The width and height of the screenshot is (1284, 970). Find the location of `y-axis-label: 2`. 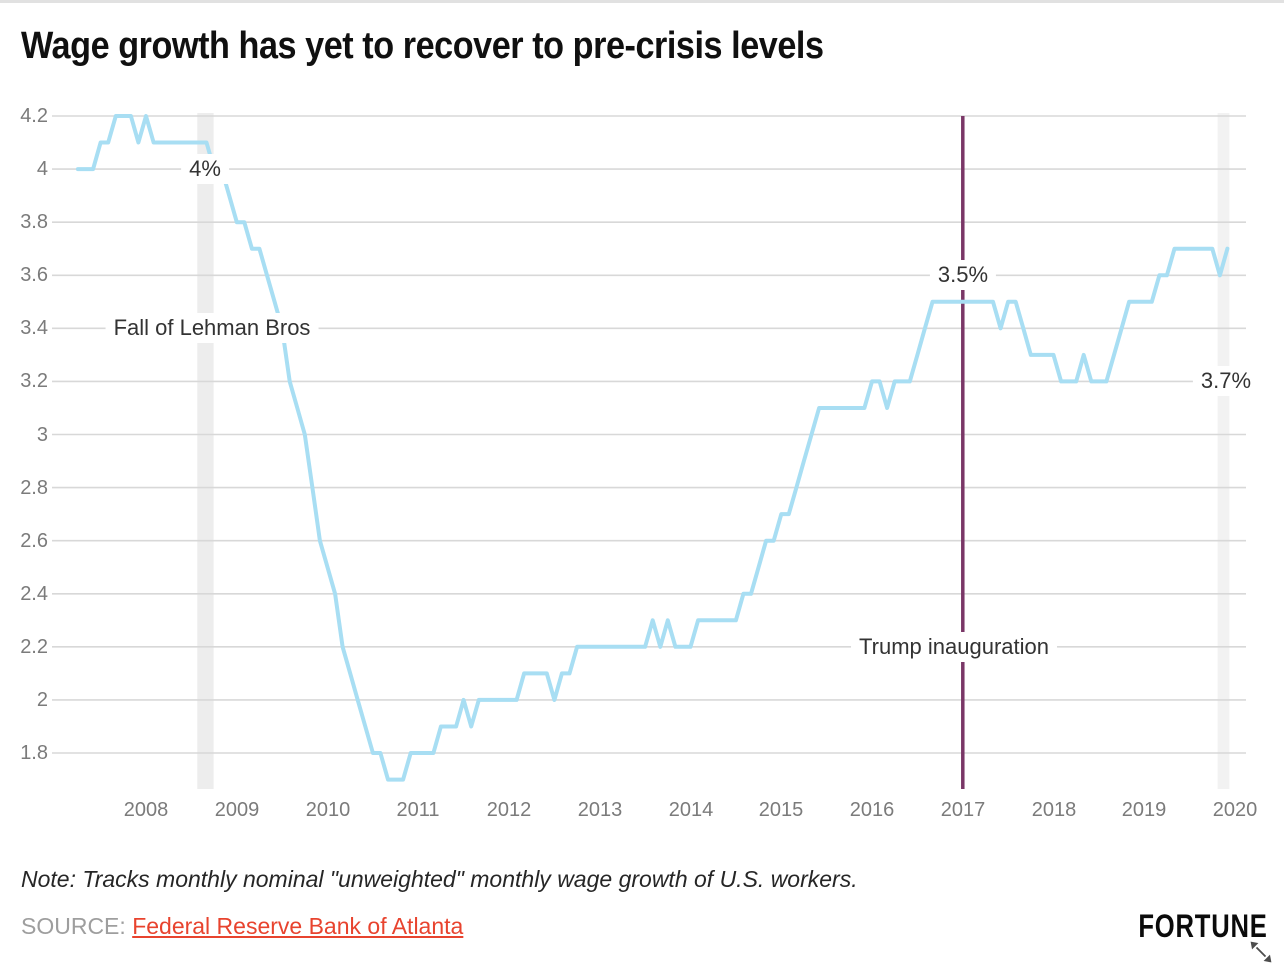

y-axis-label: 2 is located at coordinates (42, 700).